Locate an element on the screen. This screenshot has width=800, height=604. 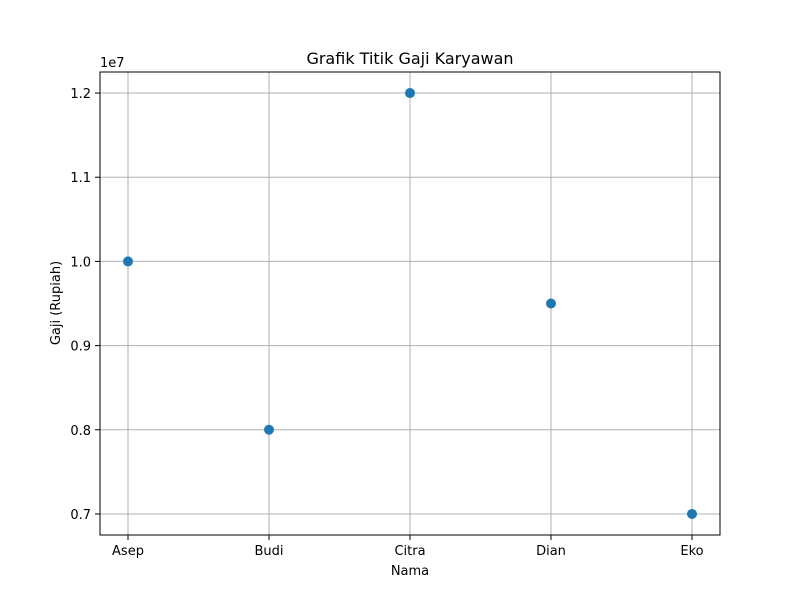
y-axis-offset-label: 1e7 is located at coordinates (112, 63).